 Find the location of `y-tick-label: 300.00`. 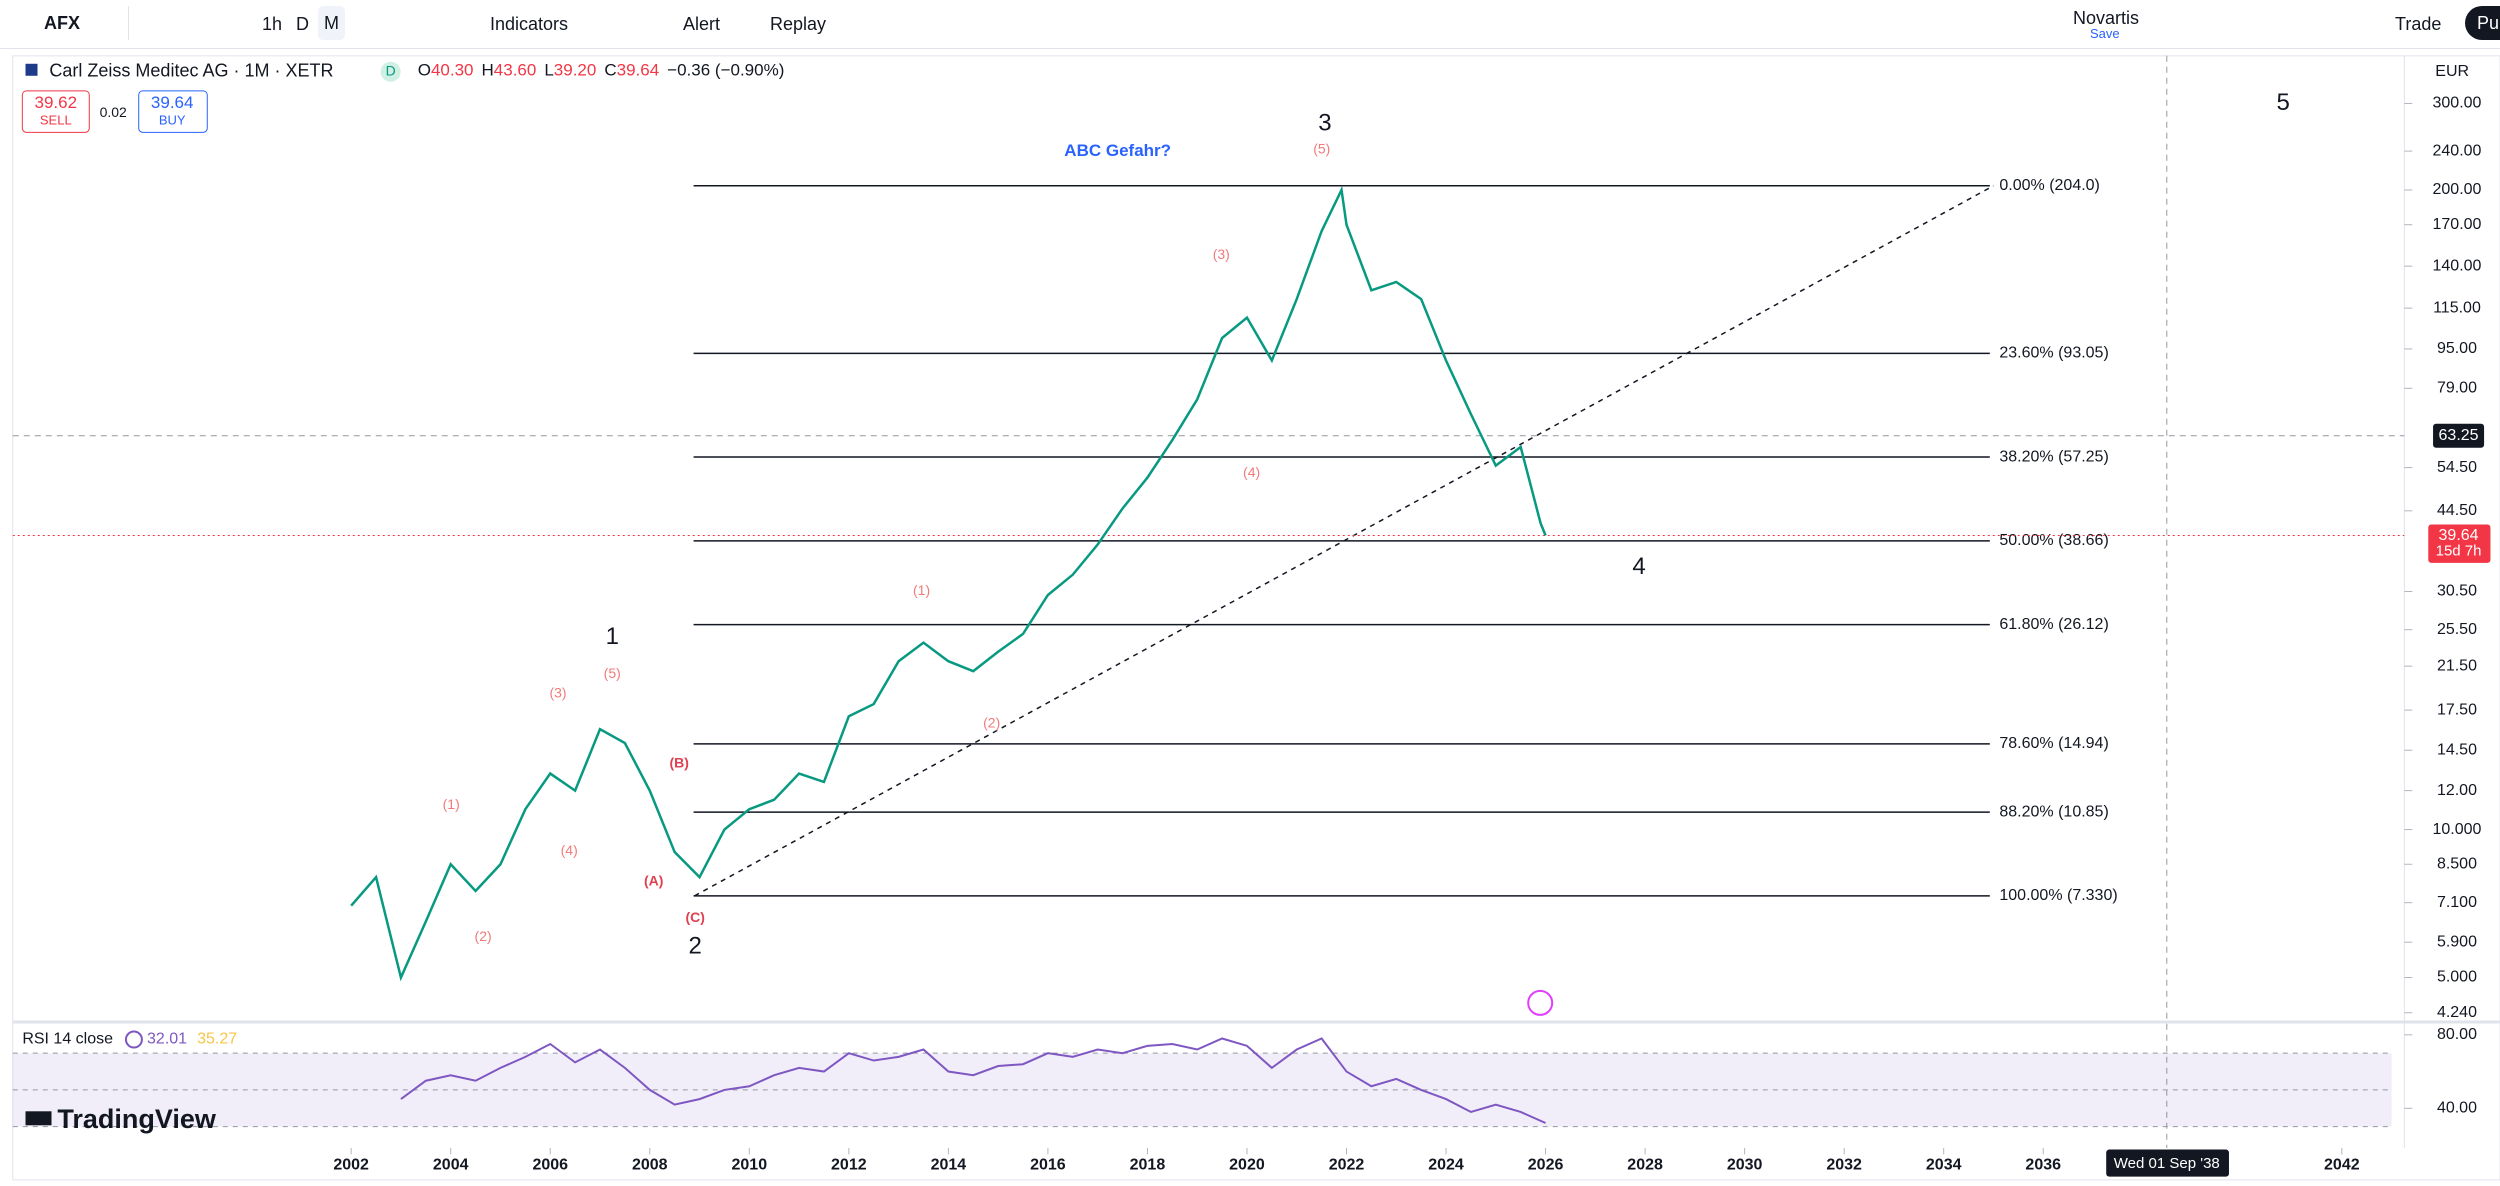

y-tick-label: 300.00 is located at coordinates (2457, 103).